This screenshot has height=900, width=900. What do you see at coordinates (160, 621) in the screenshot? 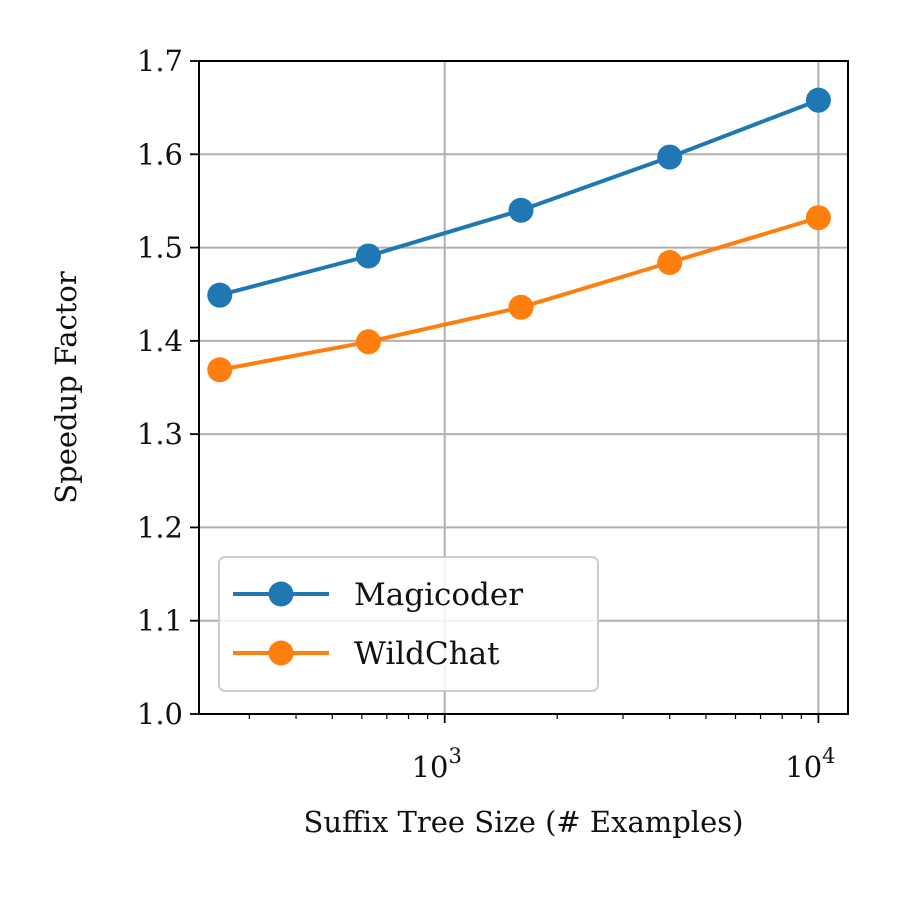
I see `y-tick-label: 1.1` at bounding box center [160, 621].